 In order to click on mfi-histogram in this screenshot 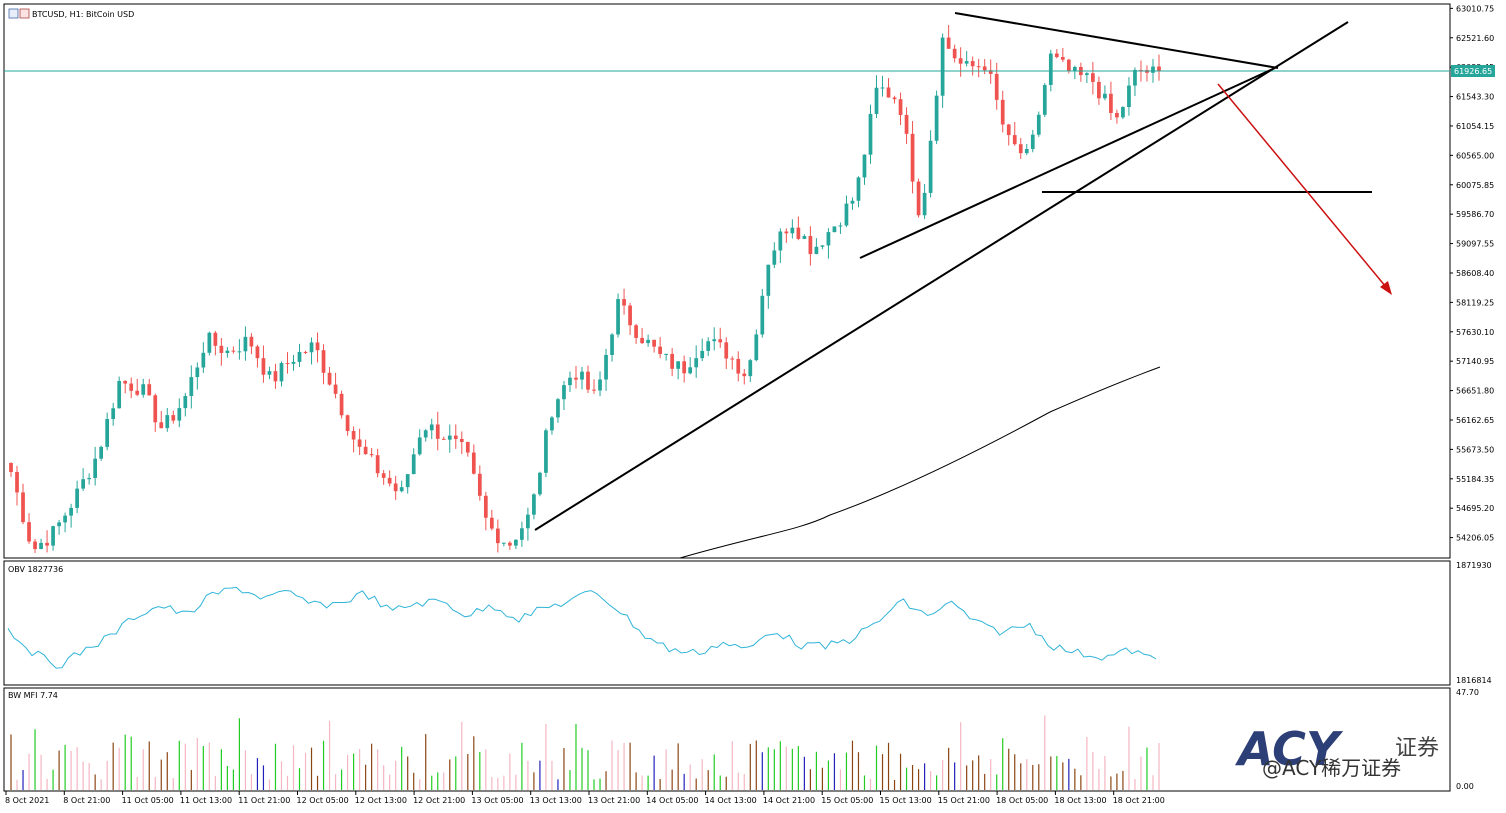, I will do `click(585, 752)`.